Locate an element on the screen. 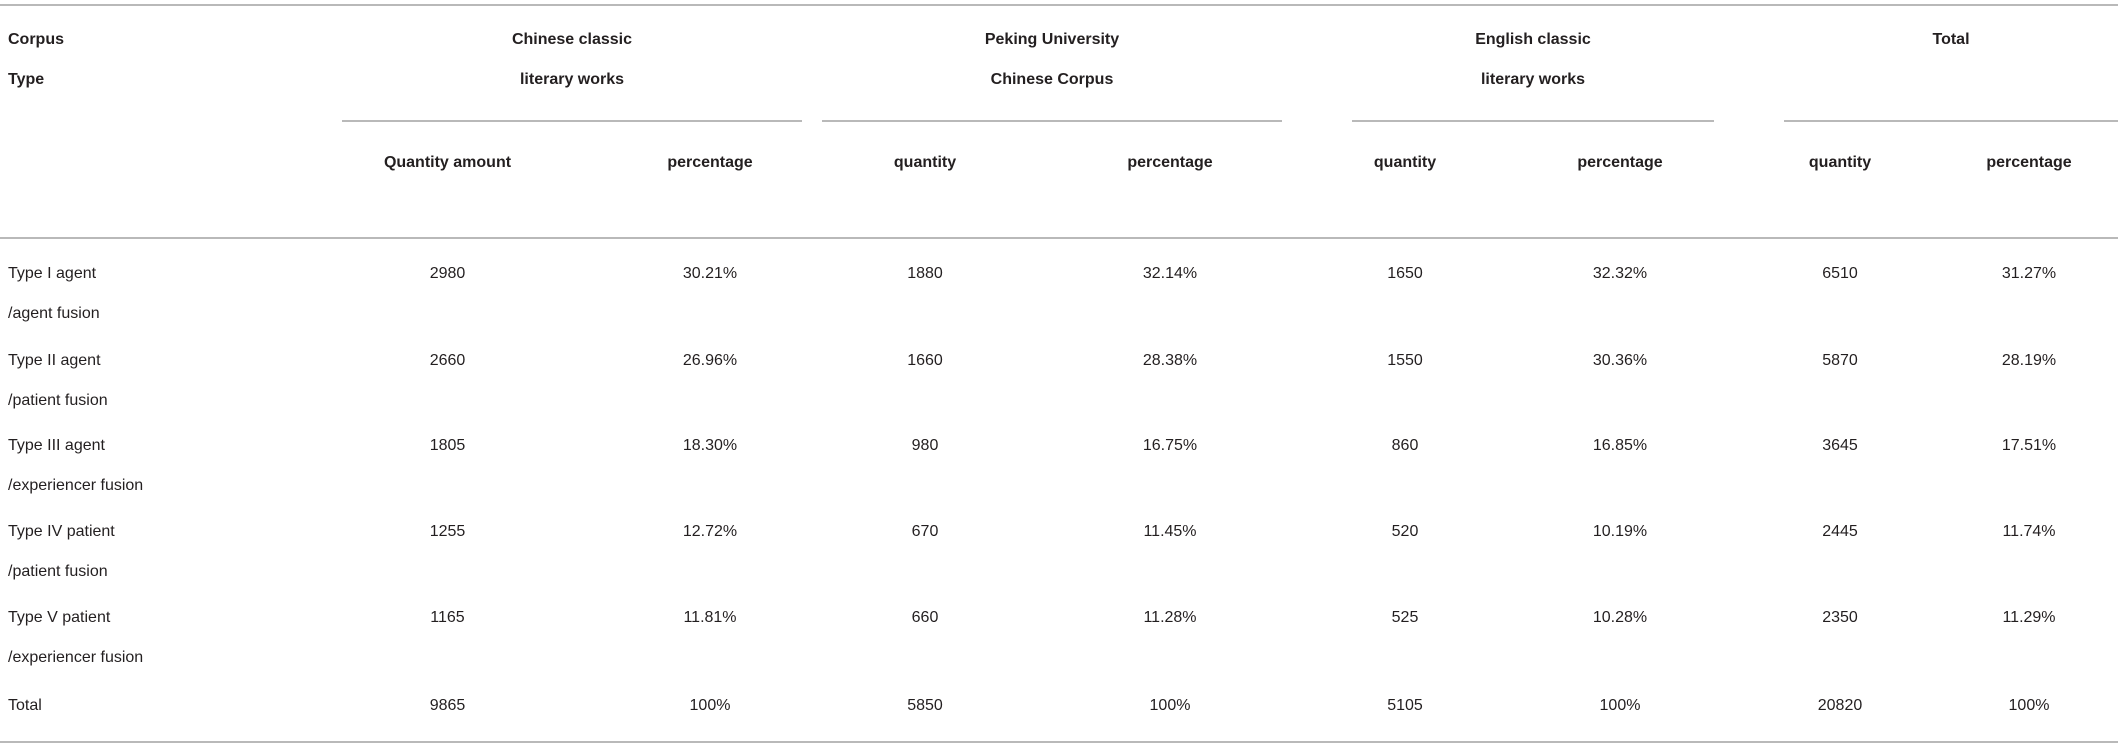 This screenshot has height=748, width=2118. quantity-cell: 525 is located at coordinates (1405, 617).